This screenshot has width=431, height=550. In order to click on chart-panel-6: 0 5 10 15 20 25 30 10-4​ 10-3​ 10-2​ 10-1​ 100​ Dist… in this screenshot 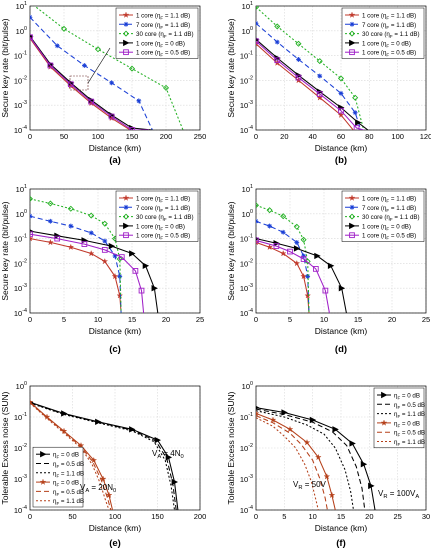, I will do `click(328, 465)`.